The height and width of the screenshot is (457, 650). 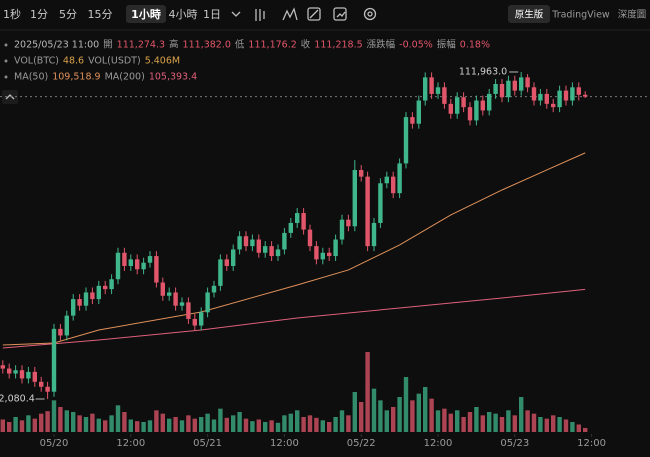 What do you see at coordinates (114, 61) in the screenshot?
I see `legend-name: VOL(USDT)` at bounding box center [114, 61].